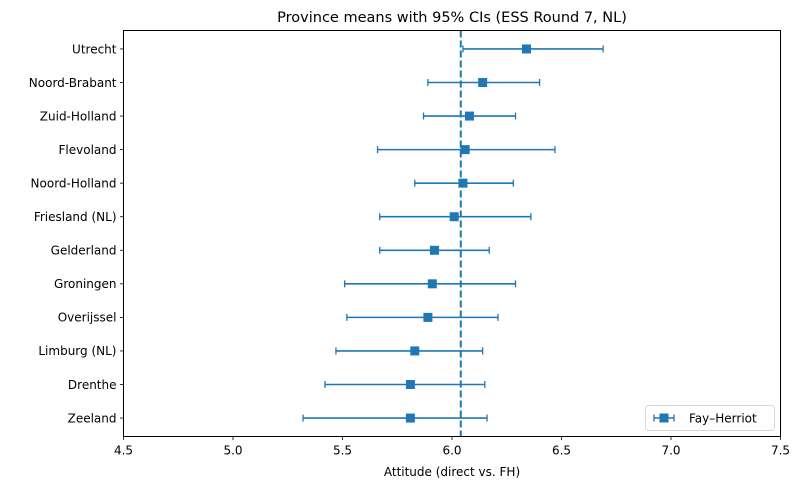  I want to click on errorbar-overijssel, so click(422, 317).